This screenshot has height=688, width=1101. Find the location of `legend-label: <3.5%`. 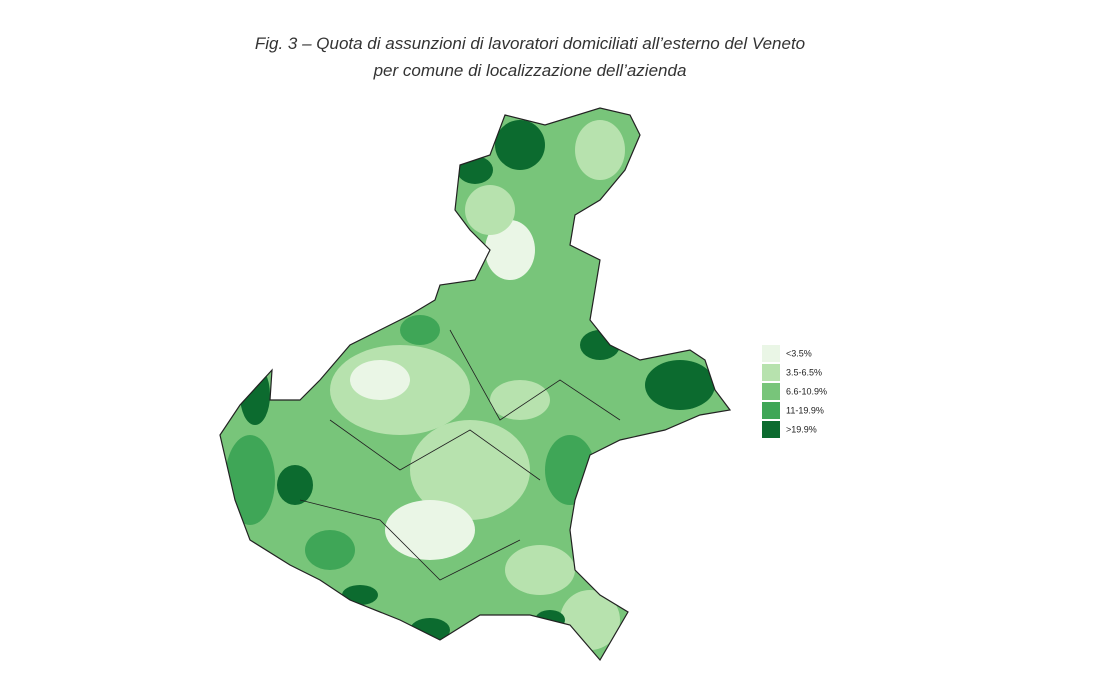

legend-label: <3.5% is located at coordinates (799, 353).